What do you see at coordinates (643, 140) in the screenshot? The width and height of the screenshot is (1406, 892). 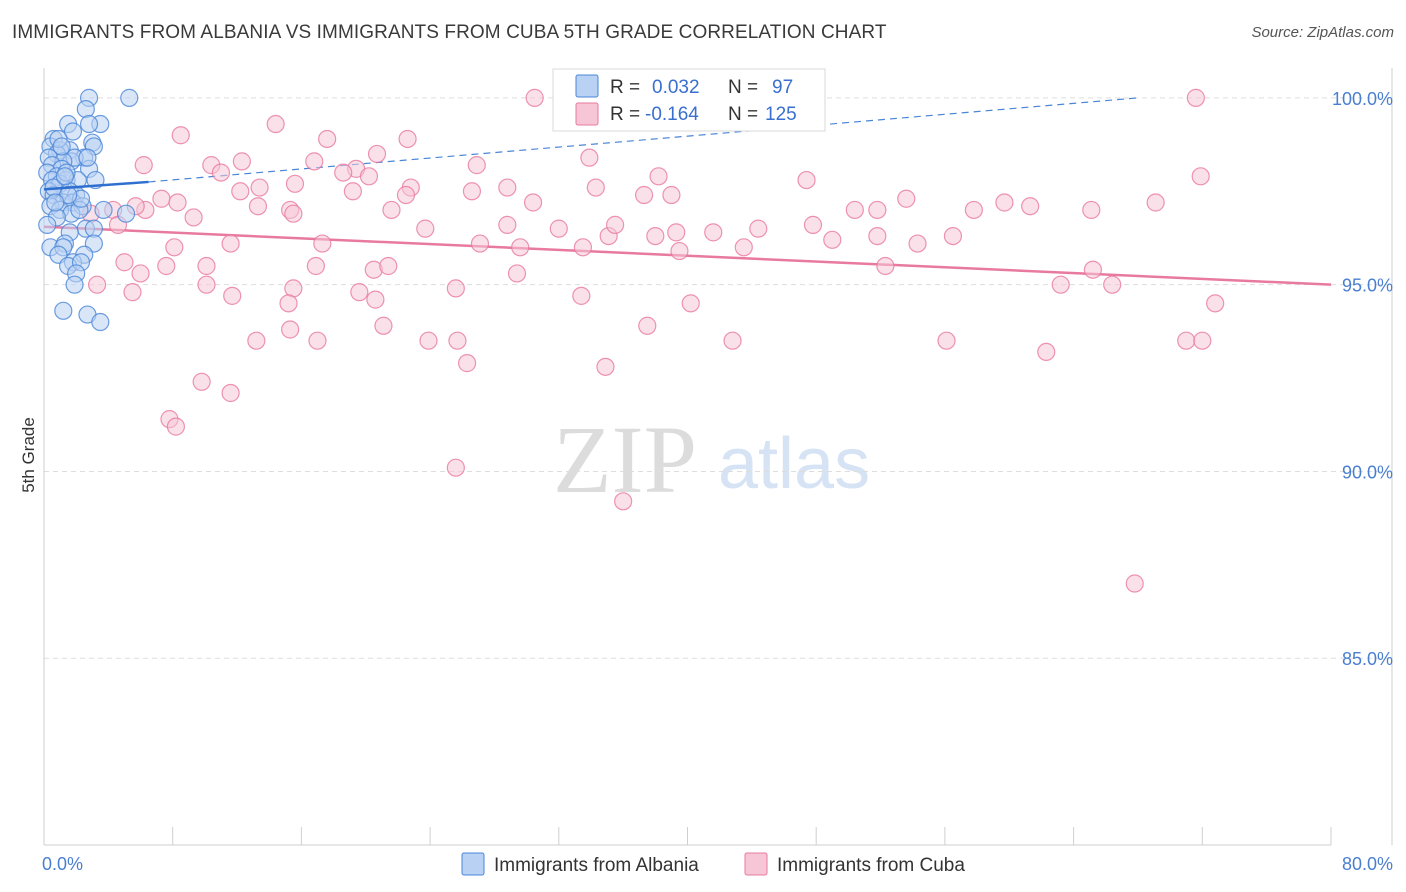 I see `albania-trend-extension` at bounding box center [643, 140].